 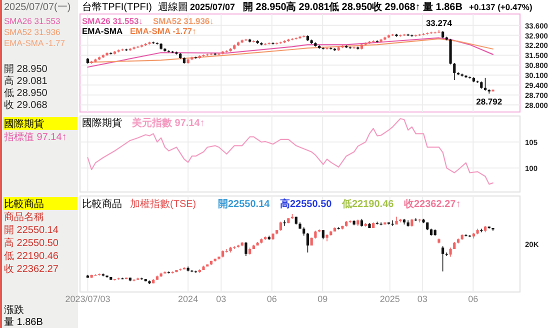 I want to click on text: 收 29.068↑, so click(x=396, y=7).